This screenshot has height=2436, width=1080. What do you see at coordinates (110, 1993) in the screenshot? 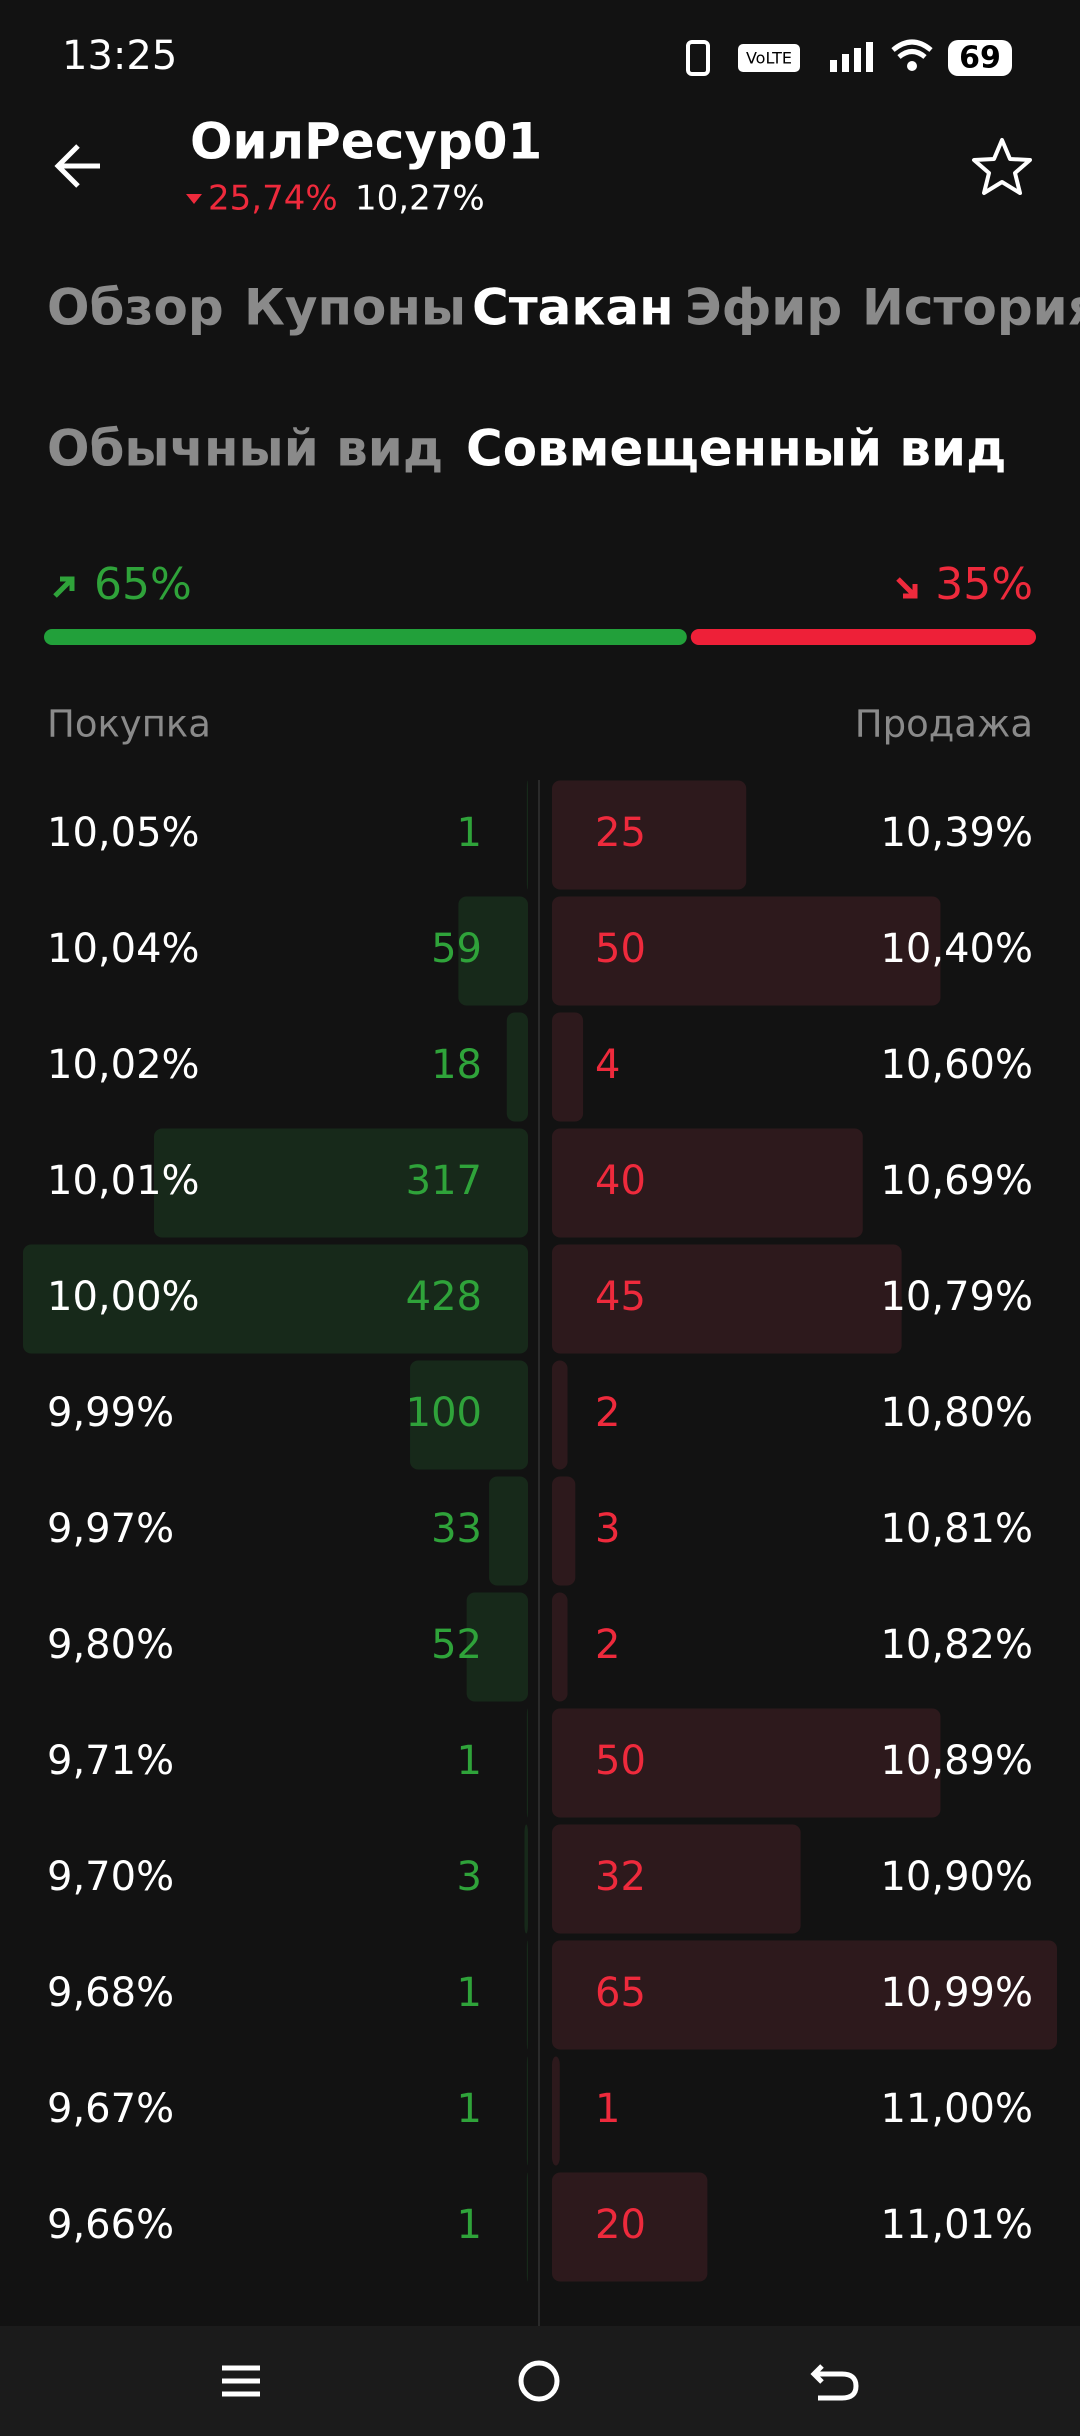
I see `buy-price: 9,68%` at bounding box center [110, 1993].